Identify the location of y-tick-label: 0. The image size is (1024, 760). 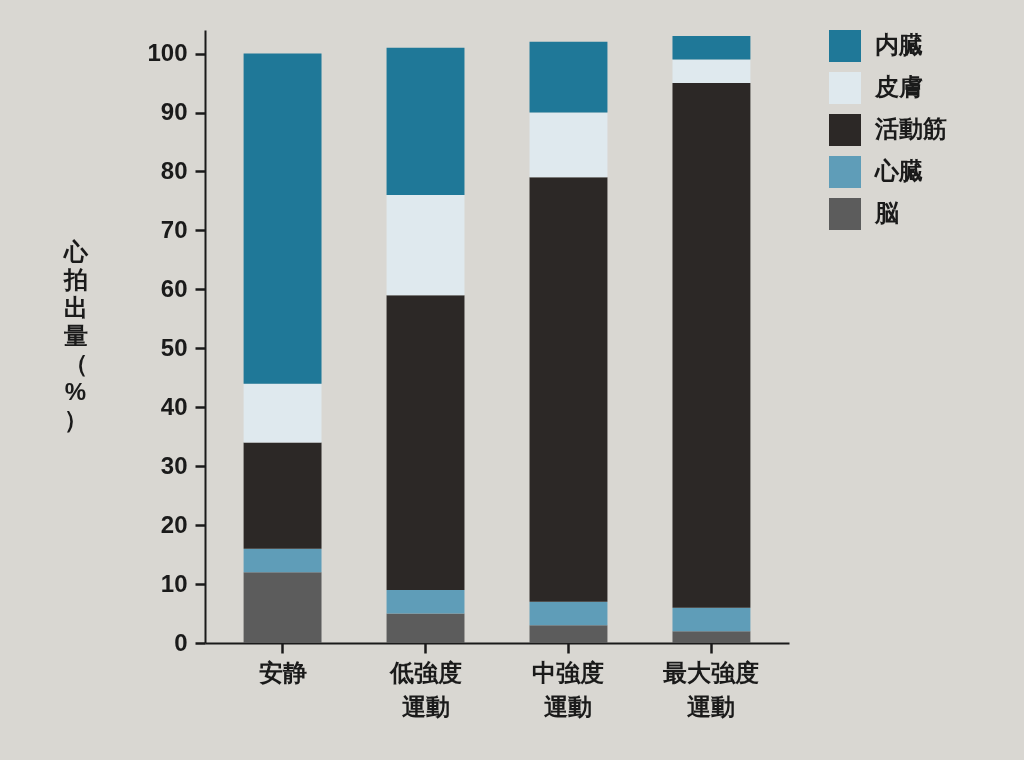
(181, 642).